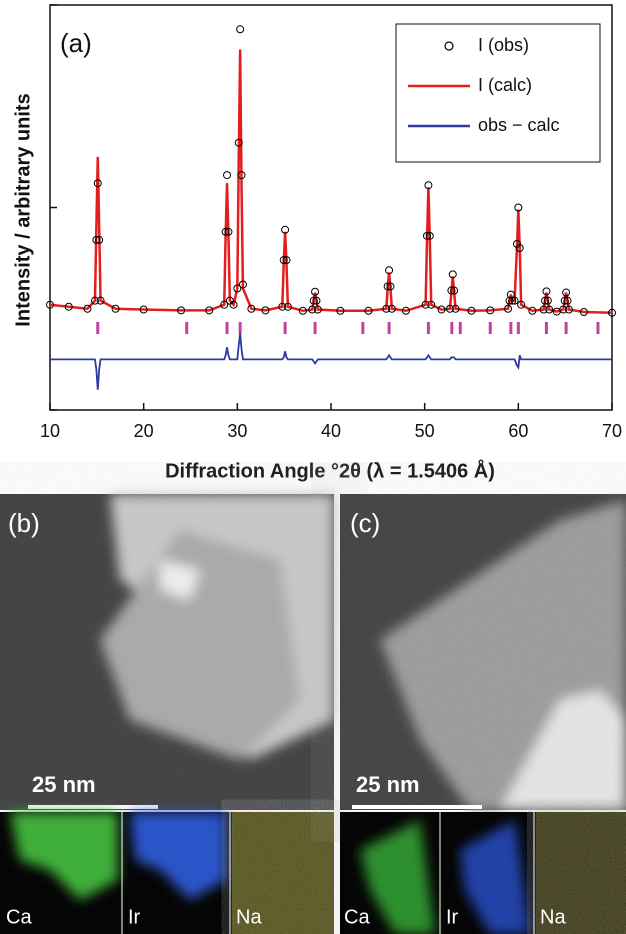 This screenshot has height=934, width=626. I want to click on legend-label: obs − calc, so click(519, 125).